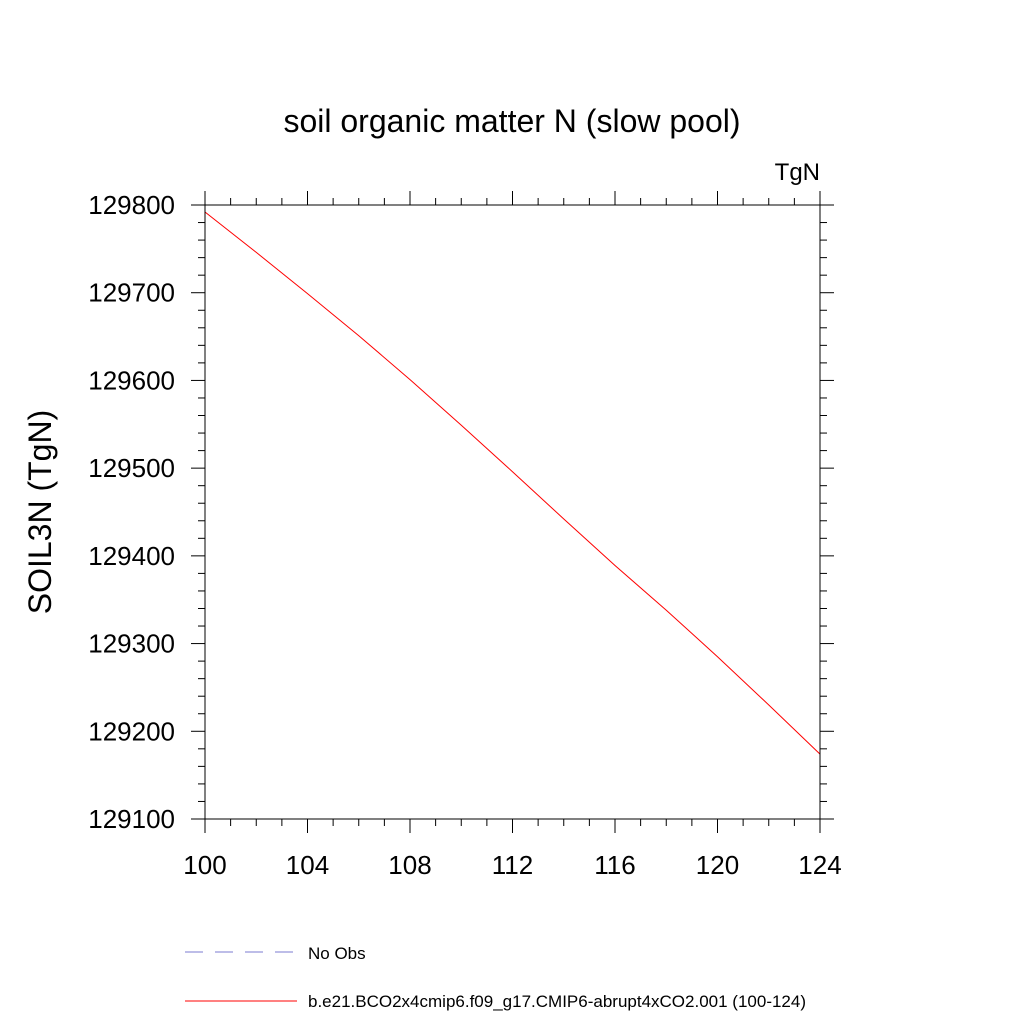 The width and height of the screenshot is (1024, 1024). I want to click on y-tick-label: 129400, so click(131, 556).